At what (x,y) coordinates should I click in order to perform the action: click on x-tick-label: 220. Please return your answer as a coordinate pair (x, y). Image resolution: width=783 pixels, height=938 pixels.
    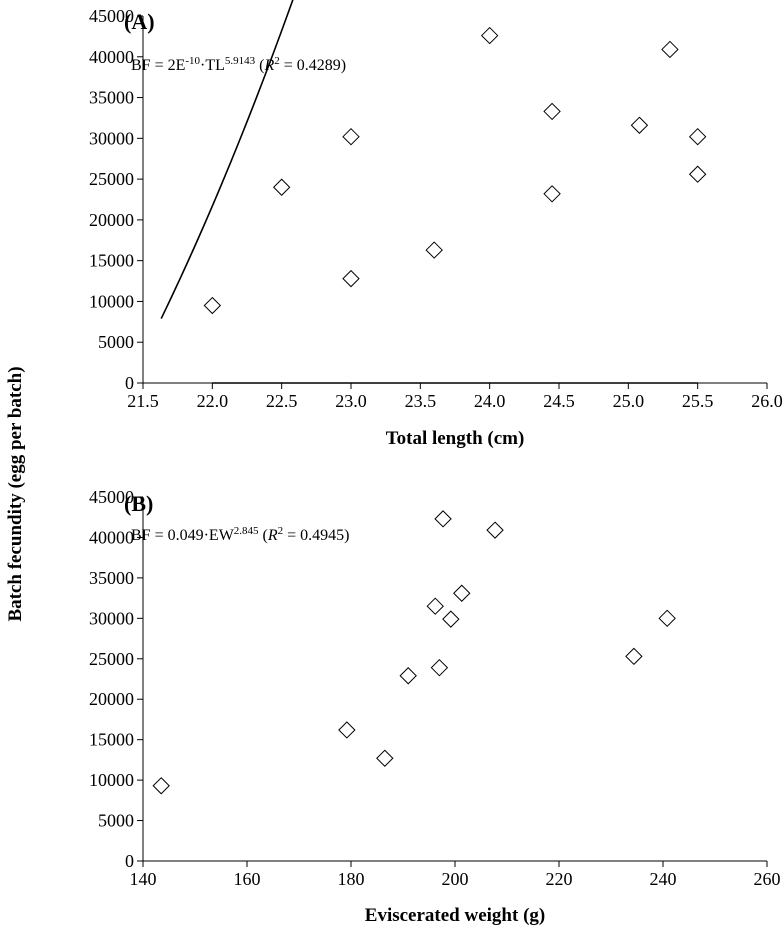
    Looking at the image, I should click on (559, 879).